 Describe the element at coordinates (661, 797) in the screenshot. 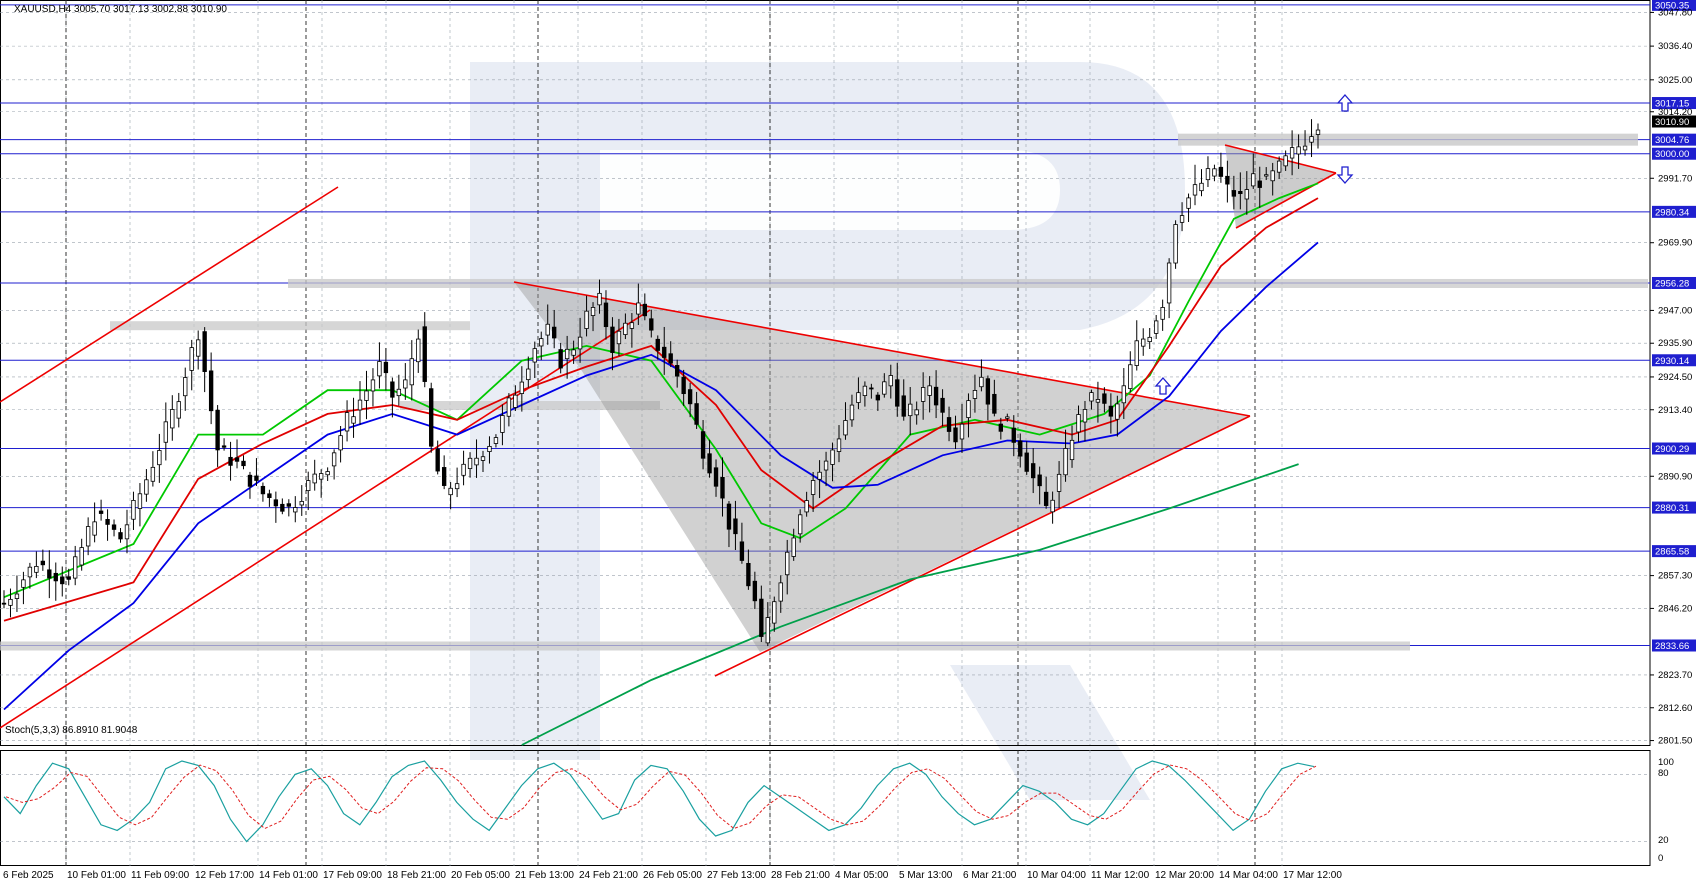

I see `stoch-d-line` at that location.